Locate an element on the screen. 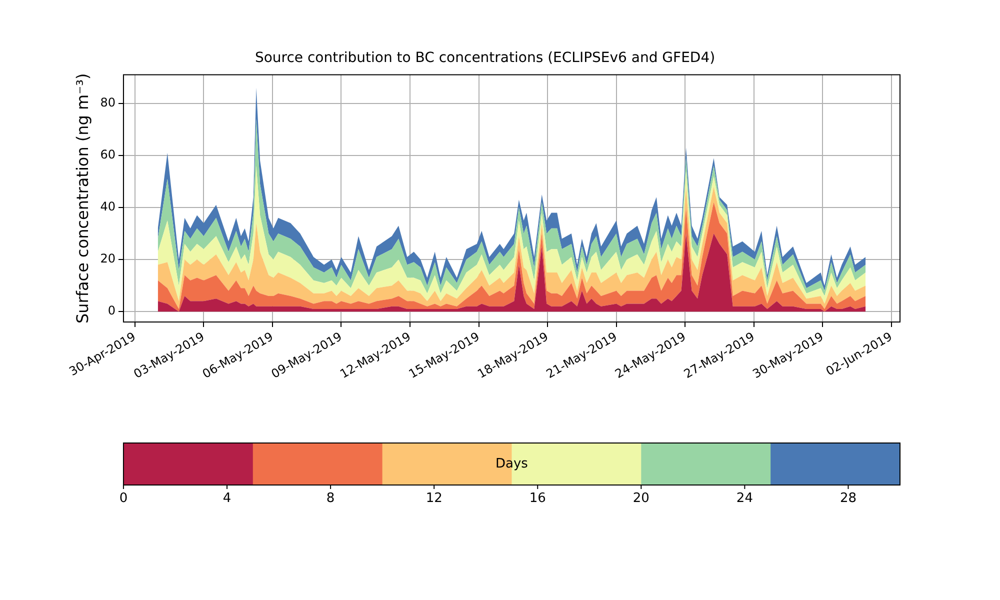  y-tick-label: 80 is located at coordinates (108, 103).